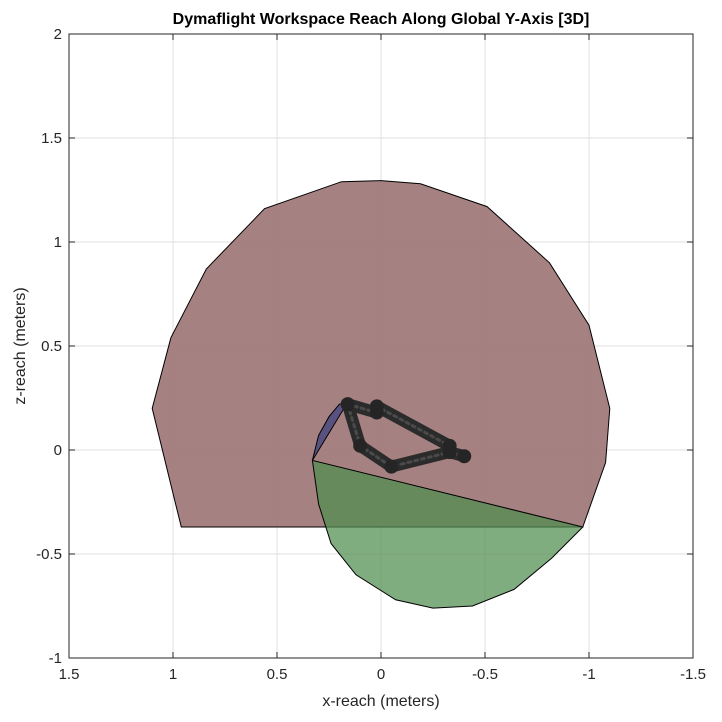 This screenshot has height=722, width=722. Describe the element at coordinates (20, 345) in the screenshot. I see `y-axis-label: z-reach (meters)` at that location.